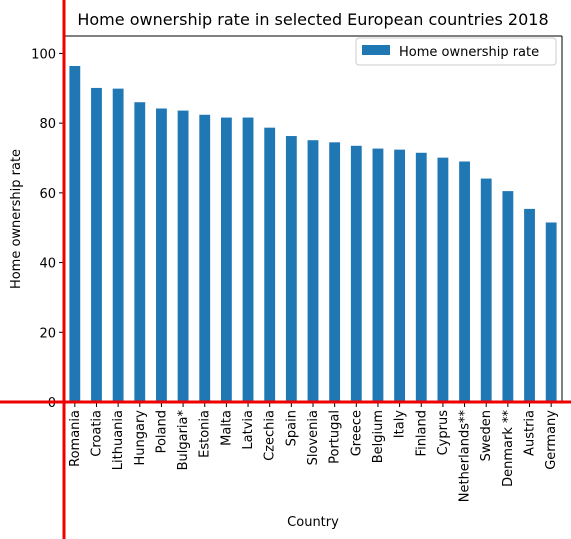  What do you see at coordinates (356, 274) in the screenshot?
I see `bar-greece` at bounding box center [356, 274].